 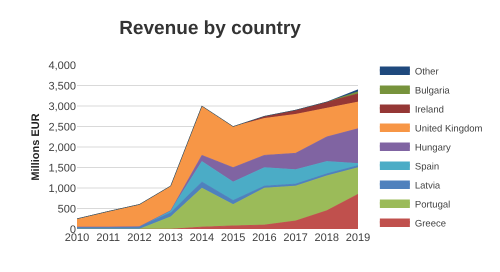 What do you see at coordinates (426, 72) in the screenshot?
I see `legend-label: Other` at bounding box center [426, 72].